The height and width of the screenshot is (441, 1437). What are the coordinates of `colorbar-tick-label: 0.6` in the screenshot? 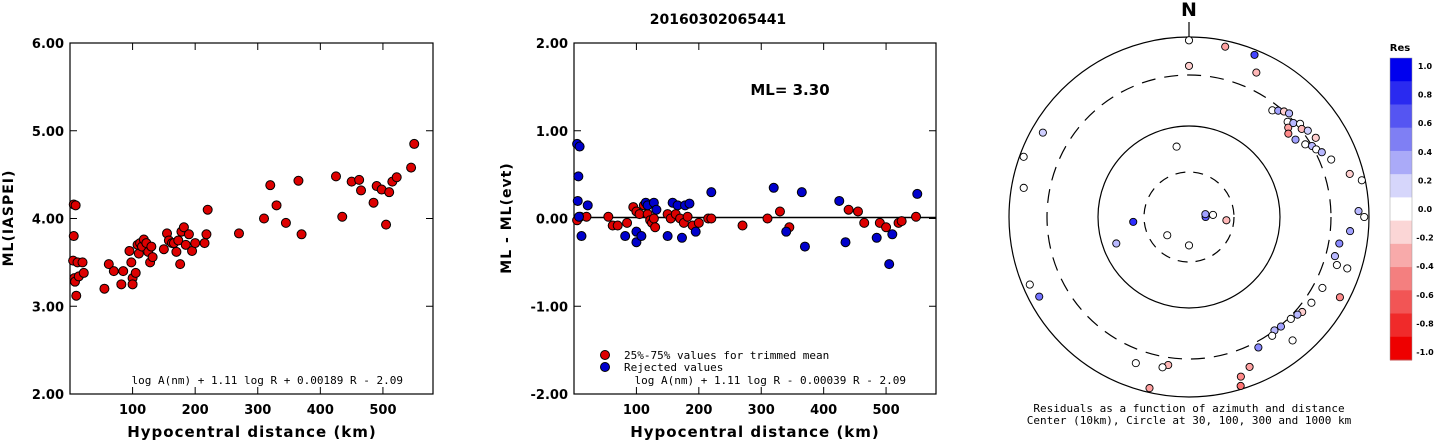 It's located at (1425, 123).